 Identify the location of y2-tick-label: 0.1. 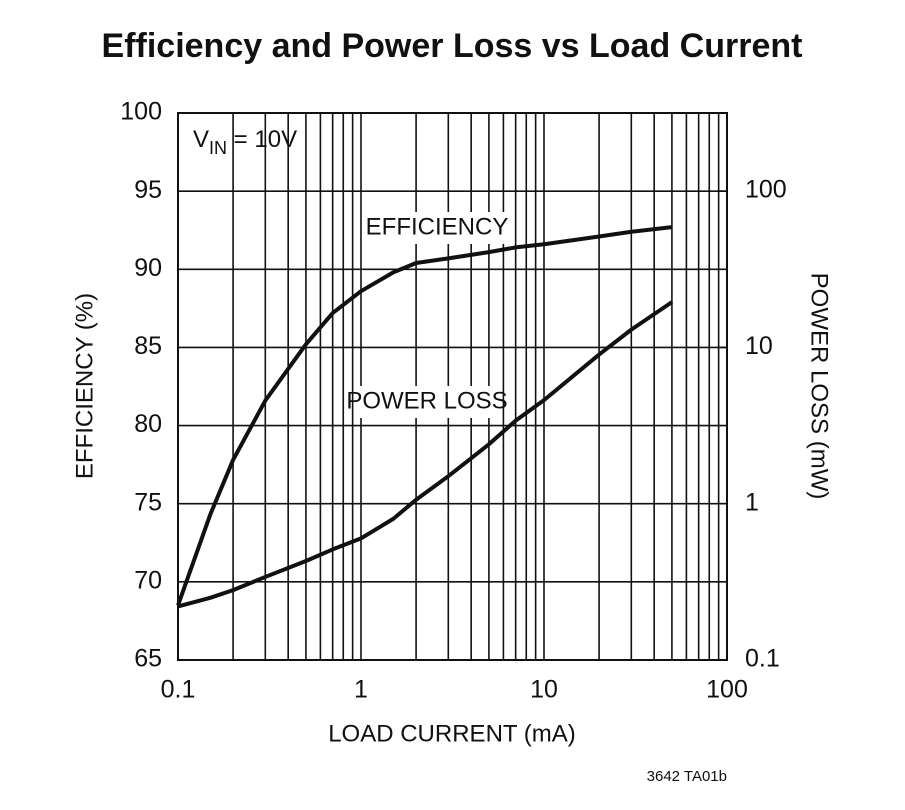
(762, 659).